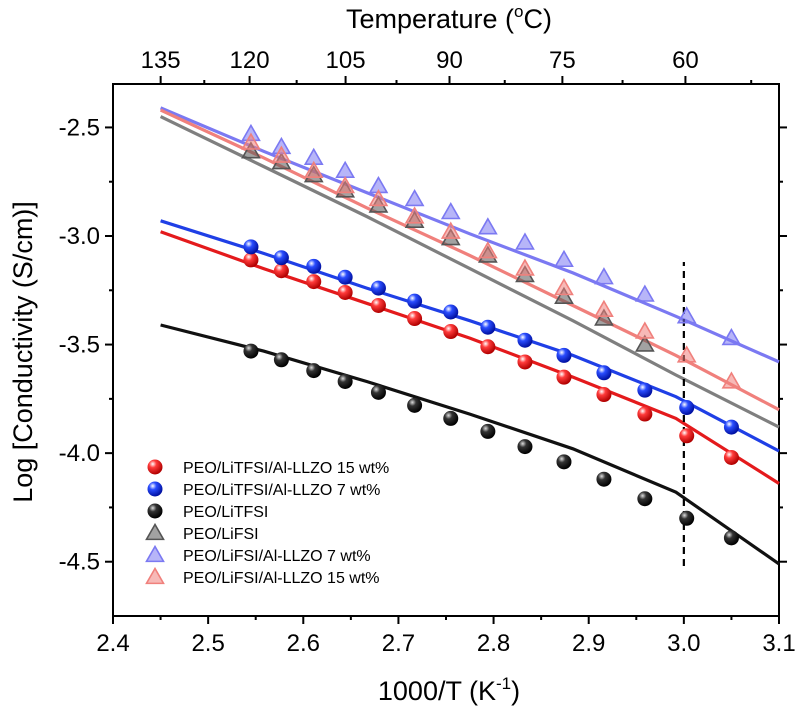  What do you see at coordinates (303, 643) in the screenshot?
I see `x-tick-label: 2.6` at bounding box center [303, 643].